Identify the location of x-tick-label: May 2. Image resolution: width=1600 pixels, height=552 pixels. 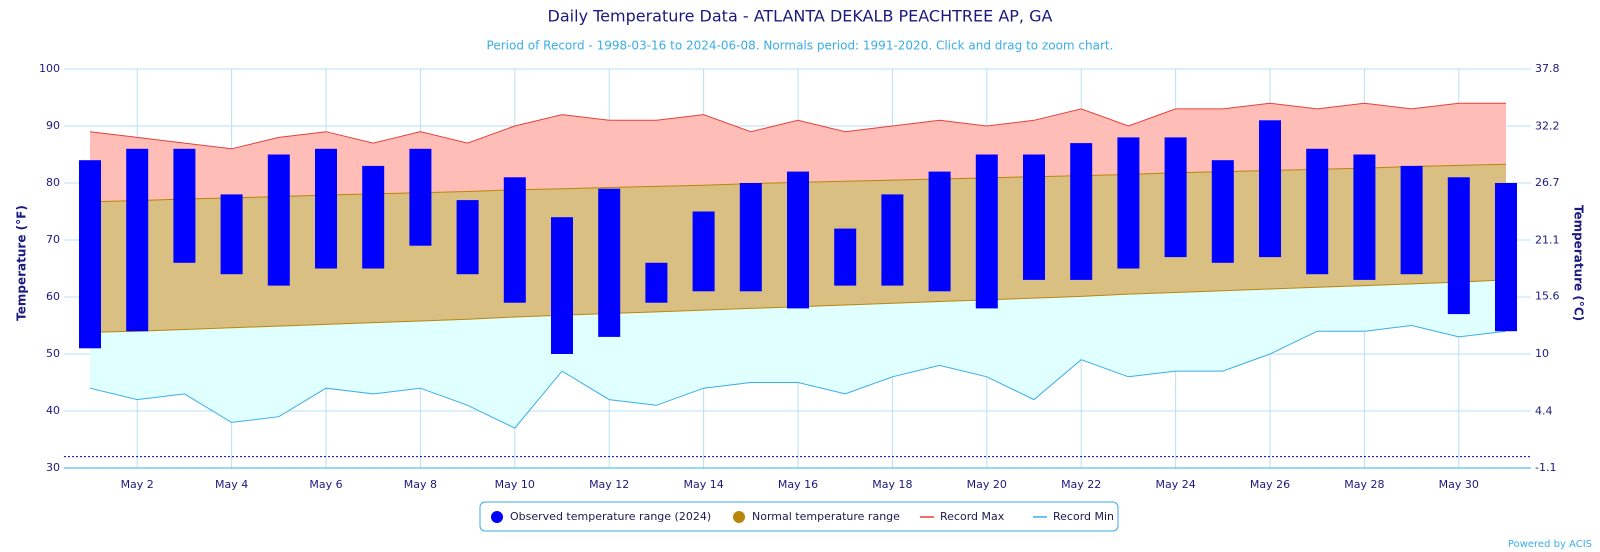
(137, 484).